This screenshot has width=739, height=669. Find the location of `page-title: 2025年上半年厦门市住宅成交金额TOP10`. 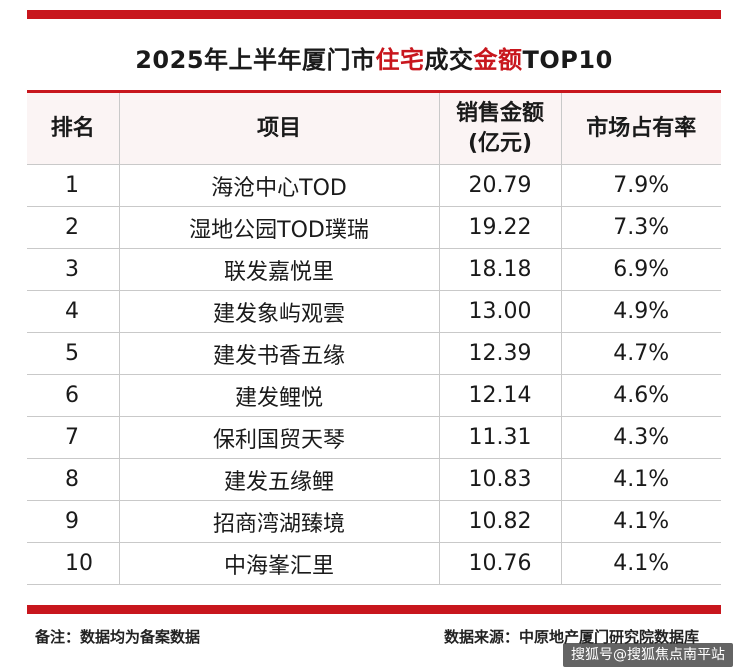

page-title: 2025年上半年厦门市住宅成交金额TOP10 is located at coordinates (374, 57).